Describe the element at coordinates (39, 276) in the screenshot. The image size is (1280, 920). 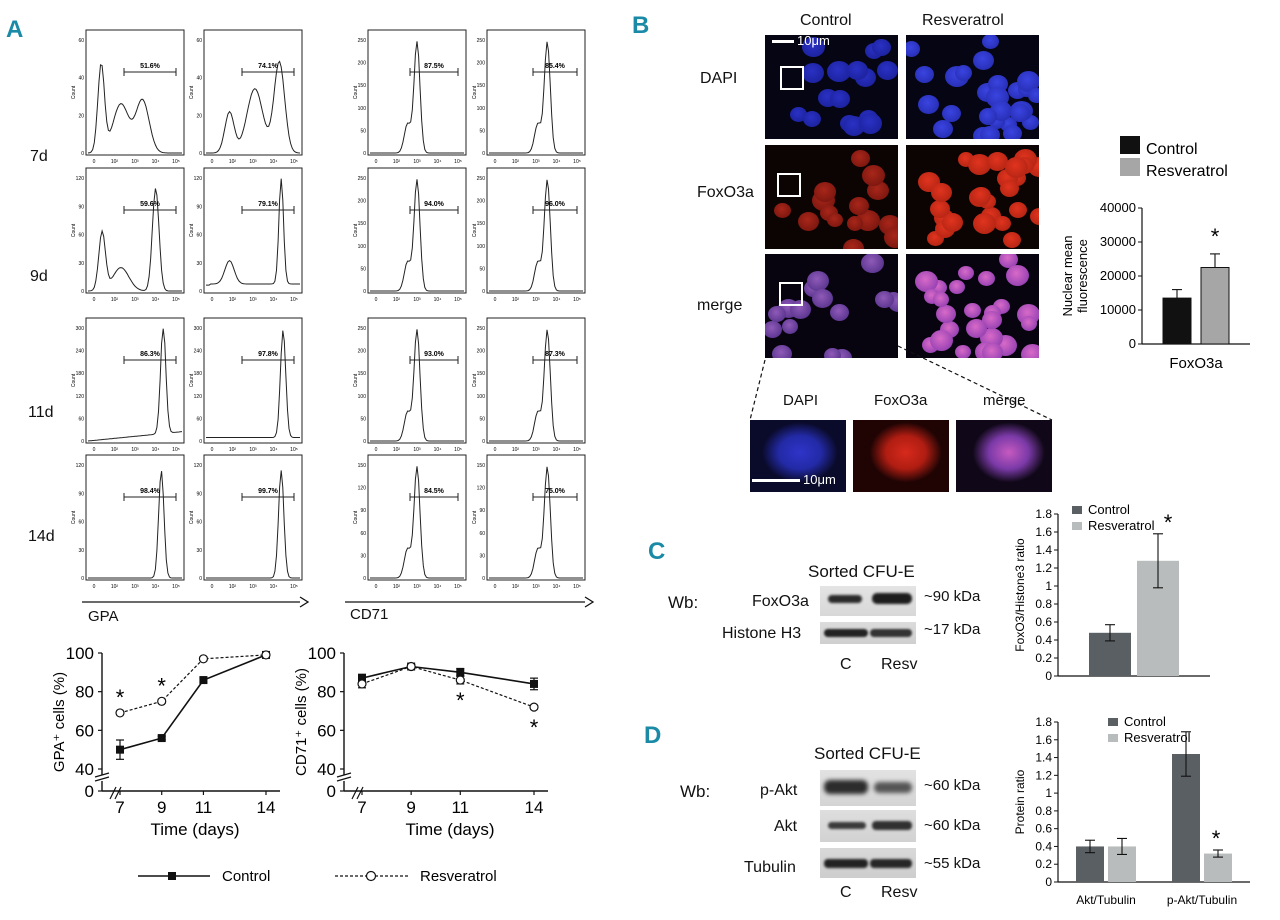
I see `day-label-9d: 9d` at that location.